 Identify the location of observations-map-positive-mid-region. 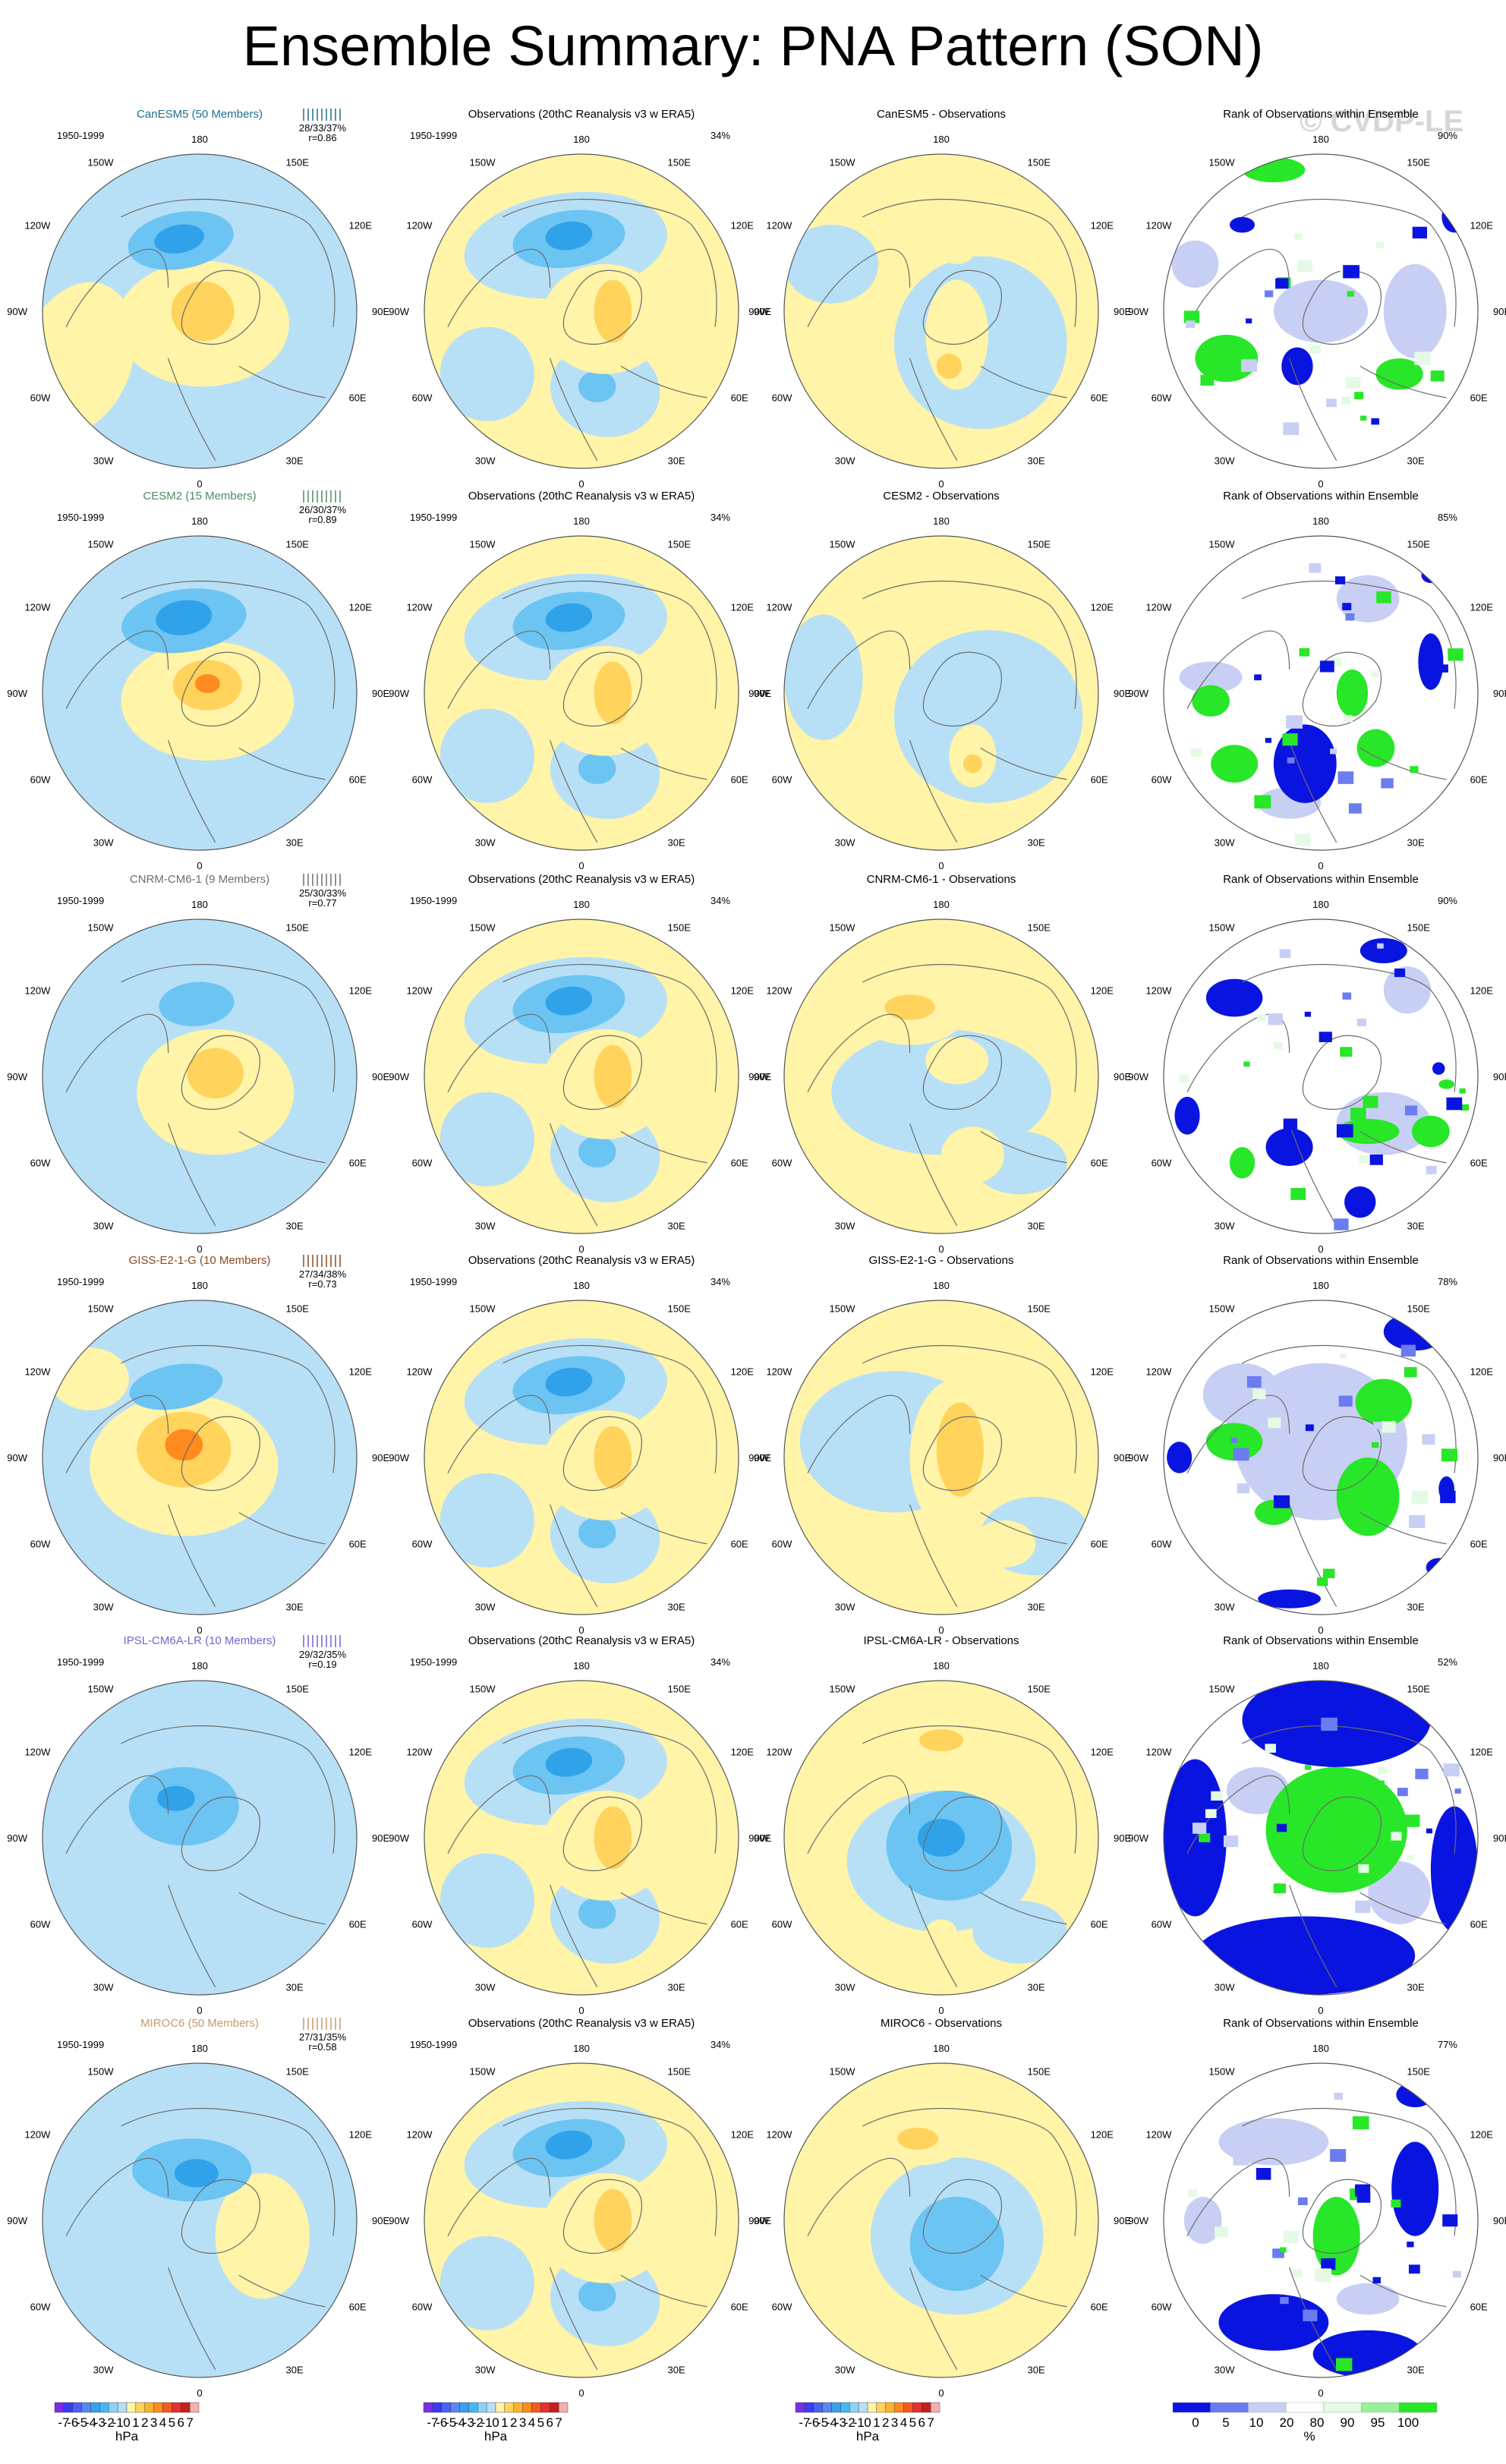
(613, 2220).